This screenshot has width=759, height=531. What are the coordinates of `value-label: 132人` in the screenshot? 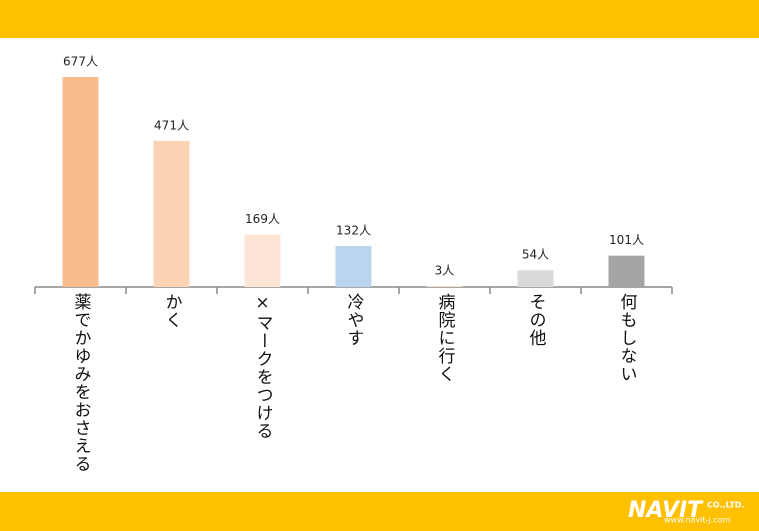 It's located at (353, 231).